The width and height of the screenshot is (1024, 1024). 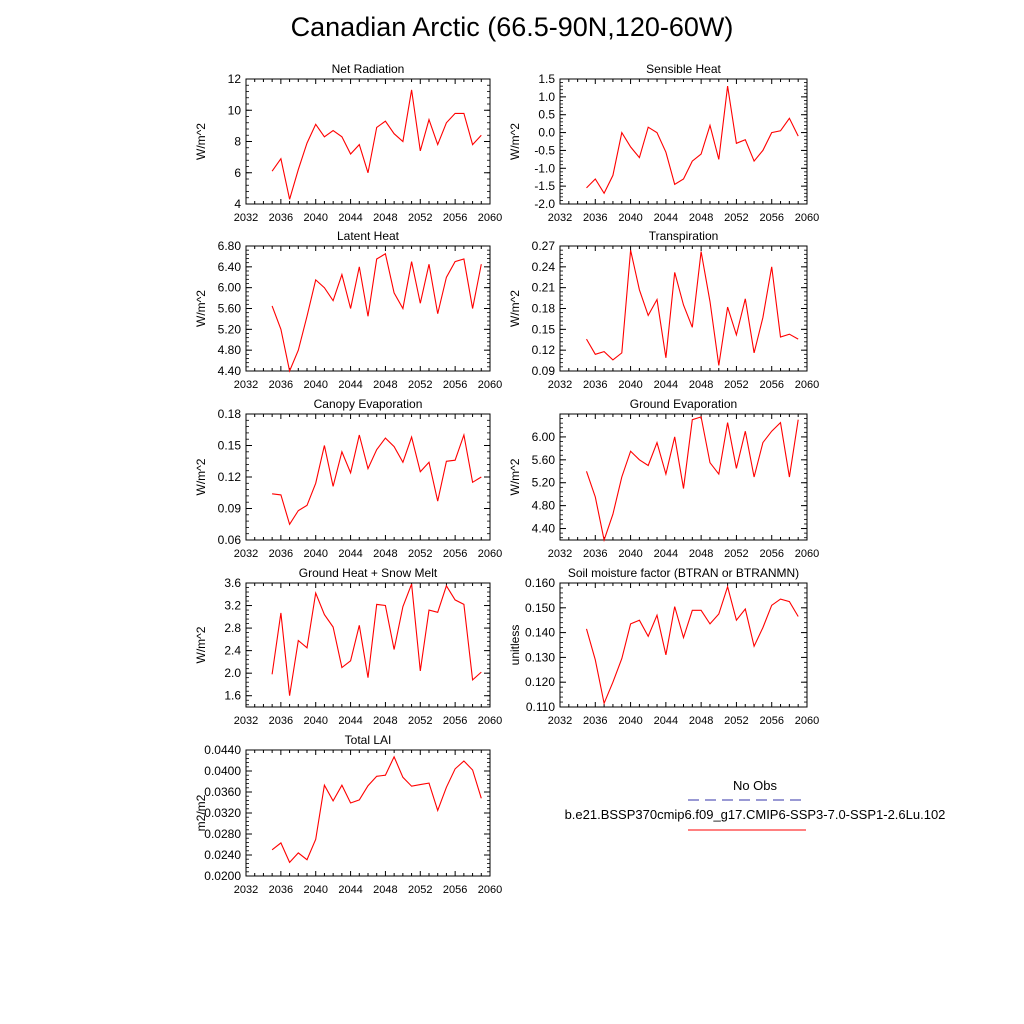 I want to click on panel-title: Total LAI, so click(x=368, y=740).